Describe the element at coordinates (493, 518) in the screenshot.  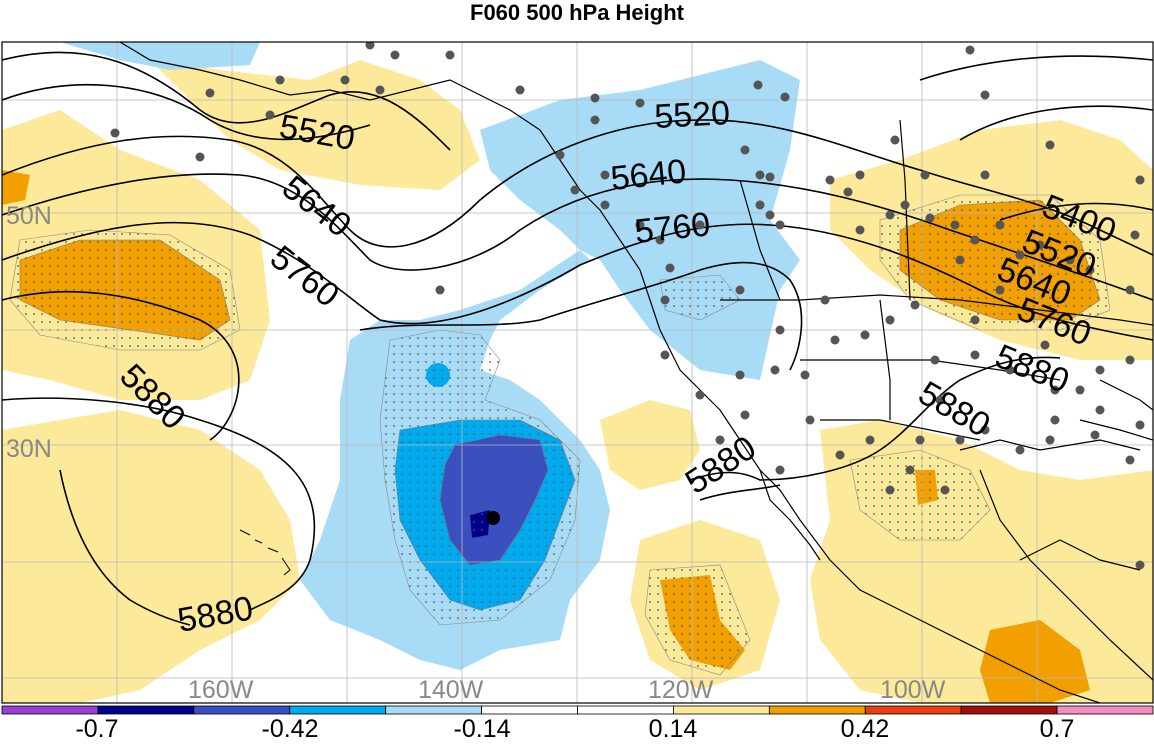
I see `black-dot-marker` at that location.